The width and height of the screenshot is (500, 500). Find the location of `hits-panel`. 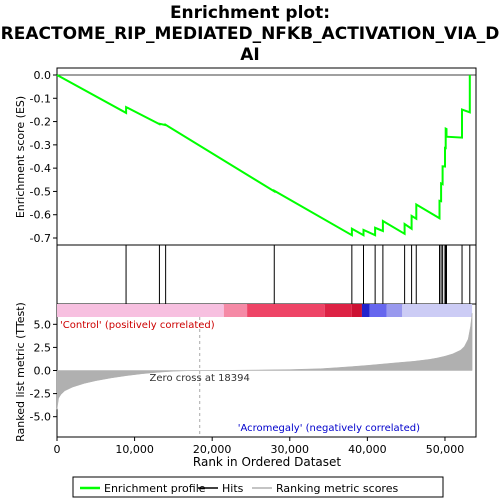

hits-panel is located at coordinates (298, 274).